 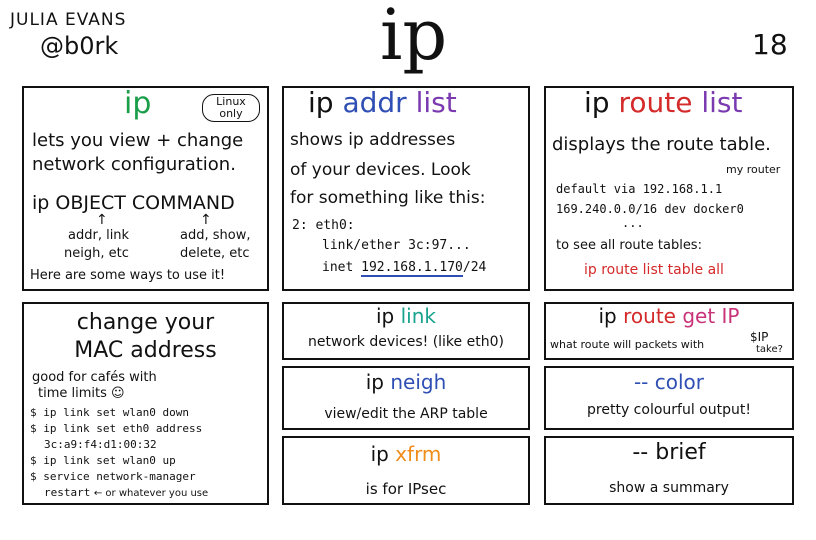 I want to click on route-note: to see all route tables:, so click(x=629, y=245).